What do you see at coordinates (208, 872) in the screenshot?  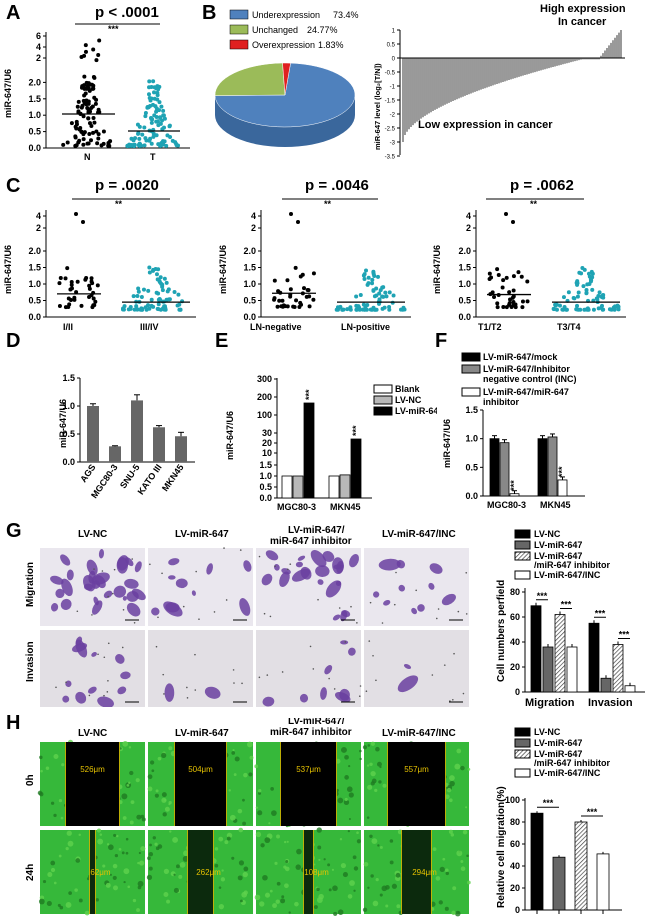 I see `h-width-label: 262μm` at bounding box center [208, 872].